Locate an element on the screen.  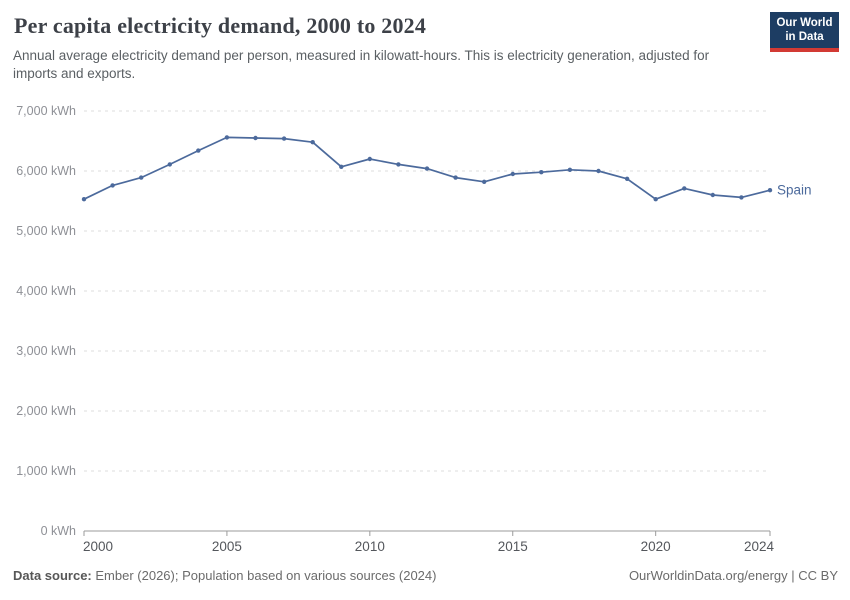
y-tick-label: 6,000 kWh is located at coordinates (46, 171).